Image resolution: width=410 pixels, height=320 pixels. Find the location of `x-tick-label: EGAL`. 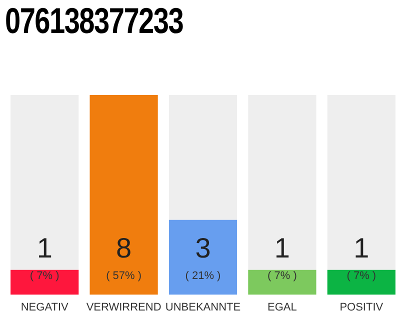

x-tick-label: EGAL is located at coordinates (282, 307).